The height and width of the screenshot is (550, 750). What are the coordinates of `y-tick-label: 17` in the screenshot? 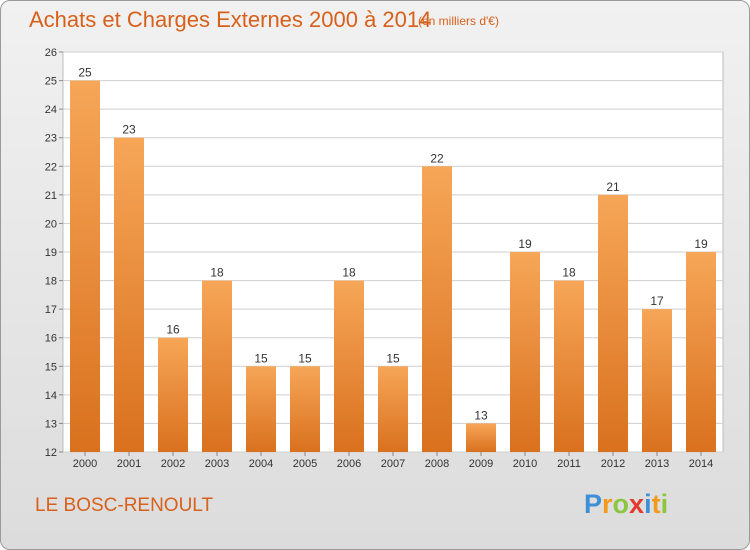 It's located at (51, 310).